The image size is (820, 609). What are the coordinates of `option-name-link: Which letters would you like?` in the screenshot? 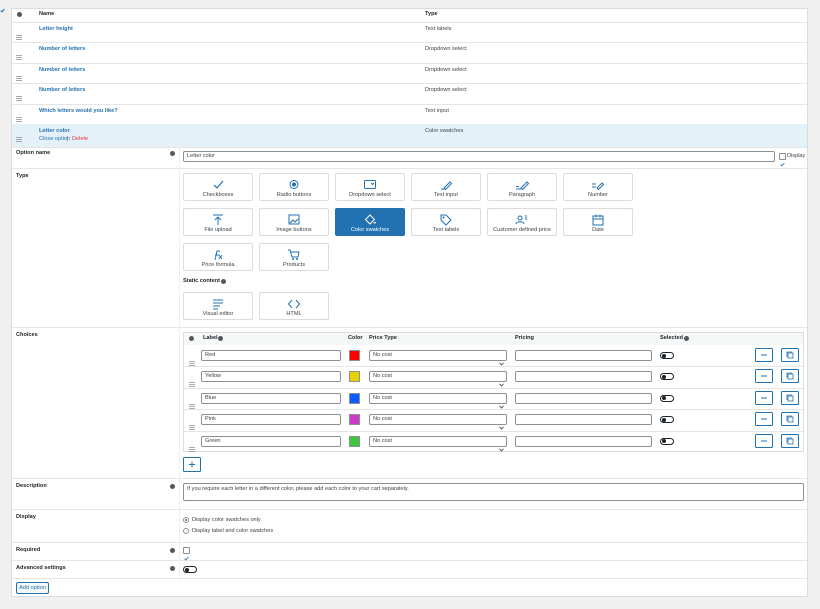 It's located at (78, 110).